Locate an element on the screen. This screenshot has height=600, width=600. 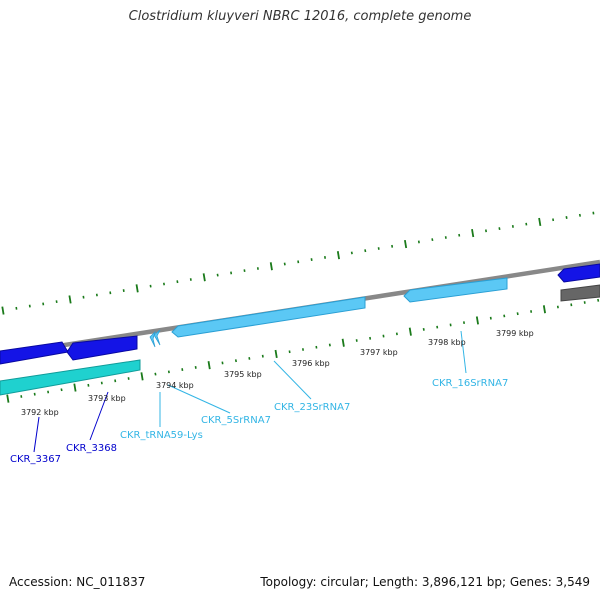
cds-bar-cyan is located at coordinates (70, 377).